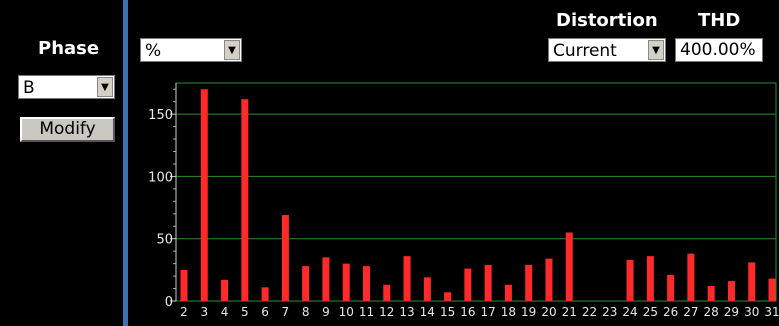 This screenshot has width=779, height=326. What do you see at coordinates (125, 163) in the screenshot?
I see `panel-divider` at bounding box center [125, 163].